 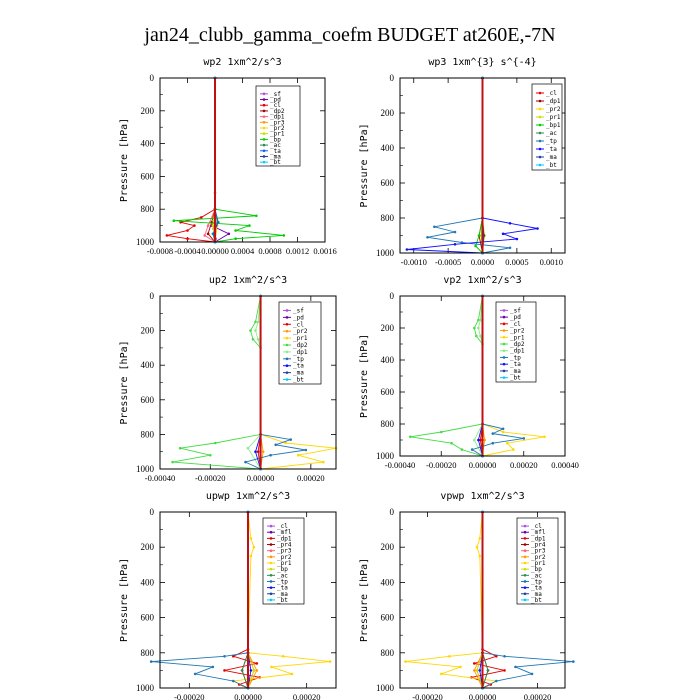 What do you see at coordinates (282, 569) in the screenshot?
I see `legend-label: _bp` at bounding box center [282, 569].